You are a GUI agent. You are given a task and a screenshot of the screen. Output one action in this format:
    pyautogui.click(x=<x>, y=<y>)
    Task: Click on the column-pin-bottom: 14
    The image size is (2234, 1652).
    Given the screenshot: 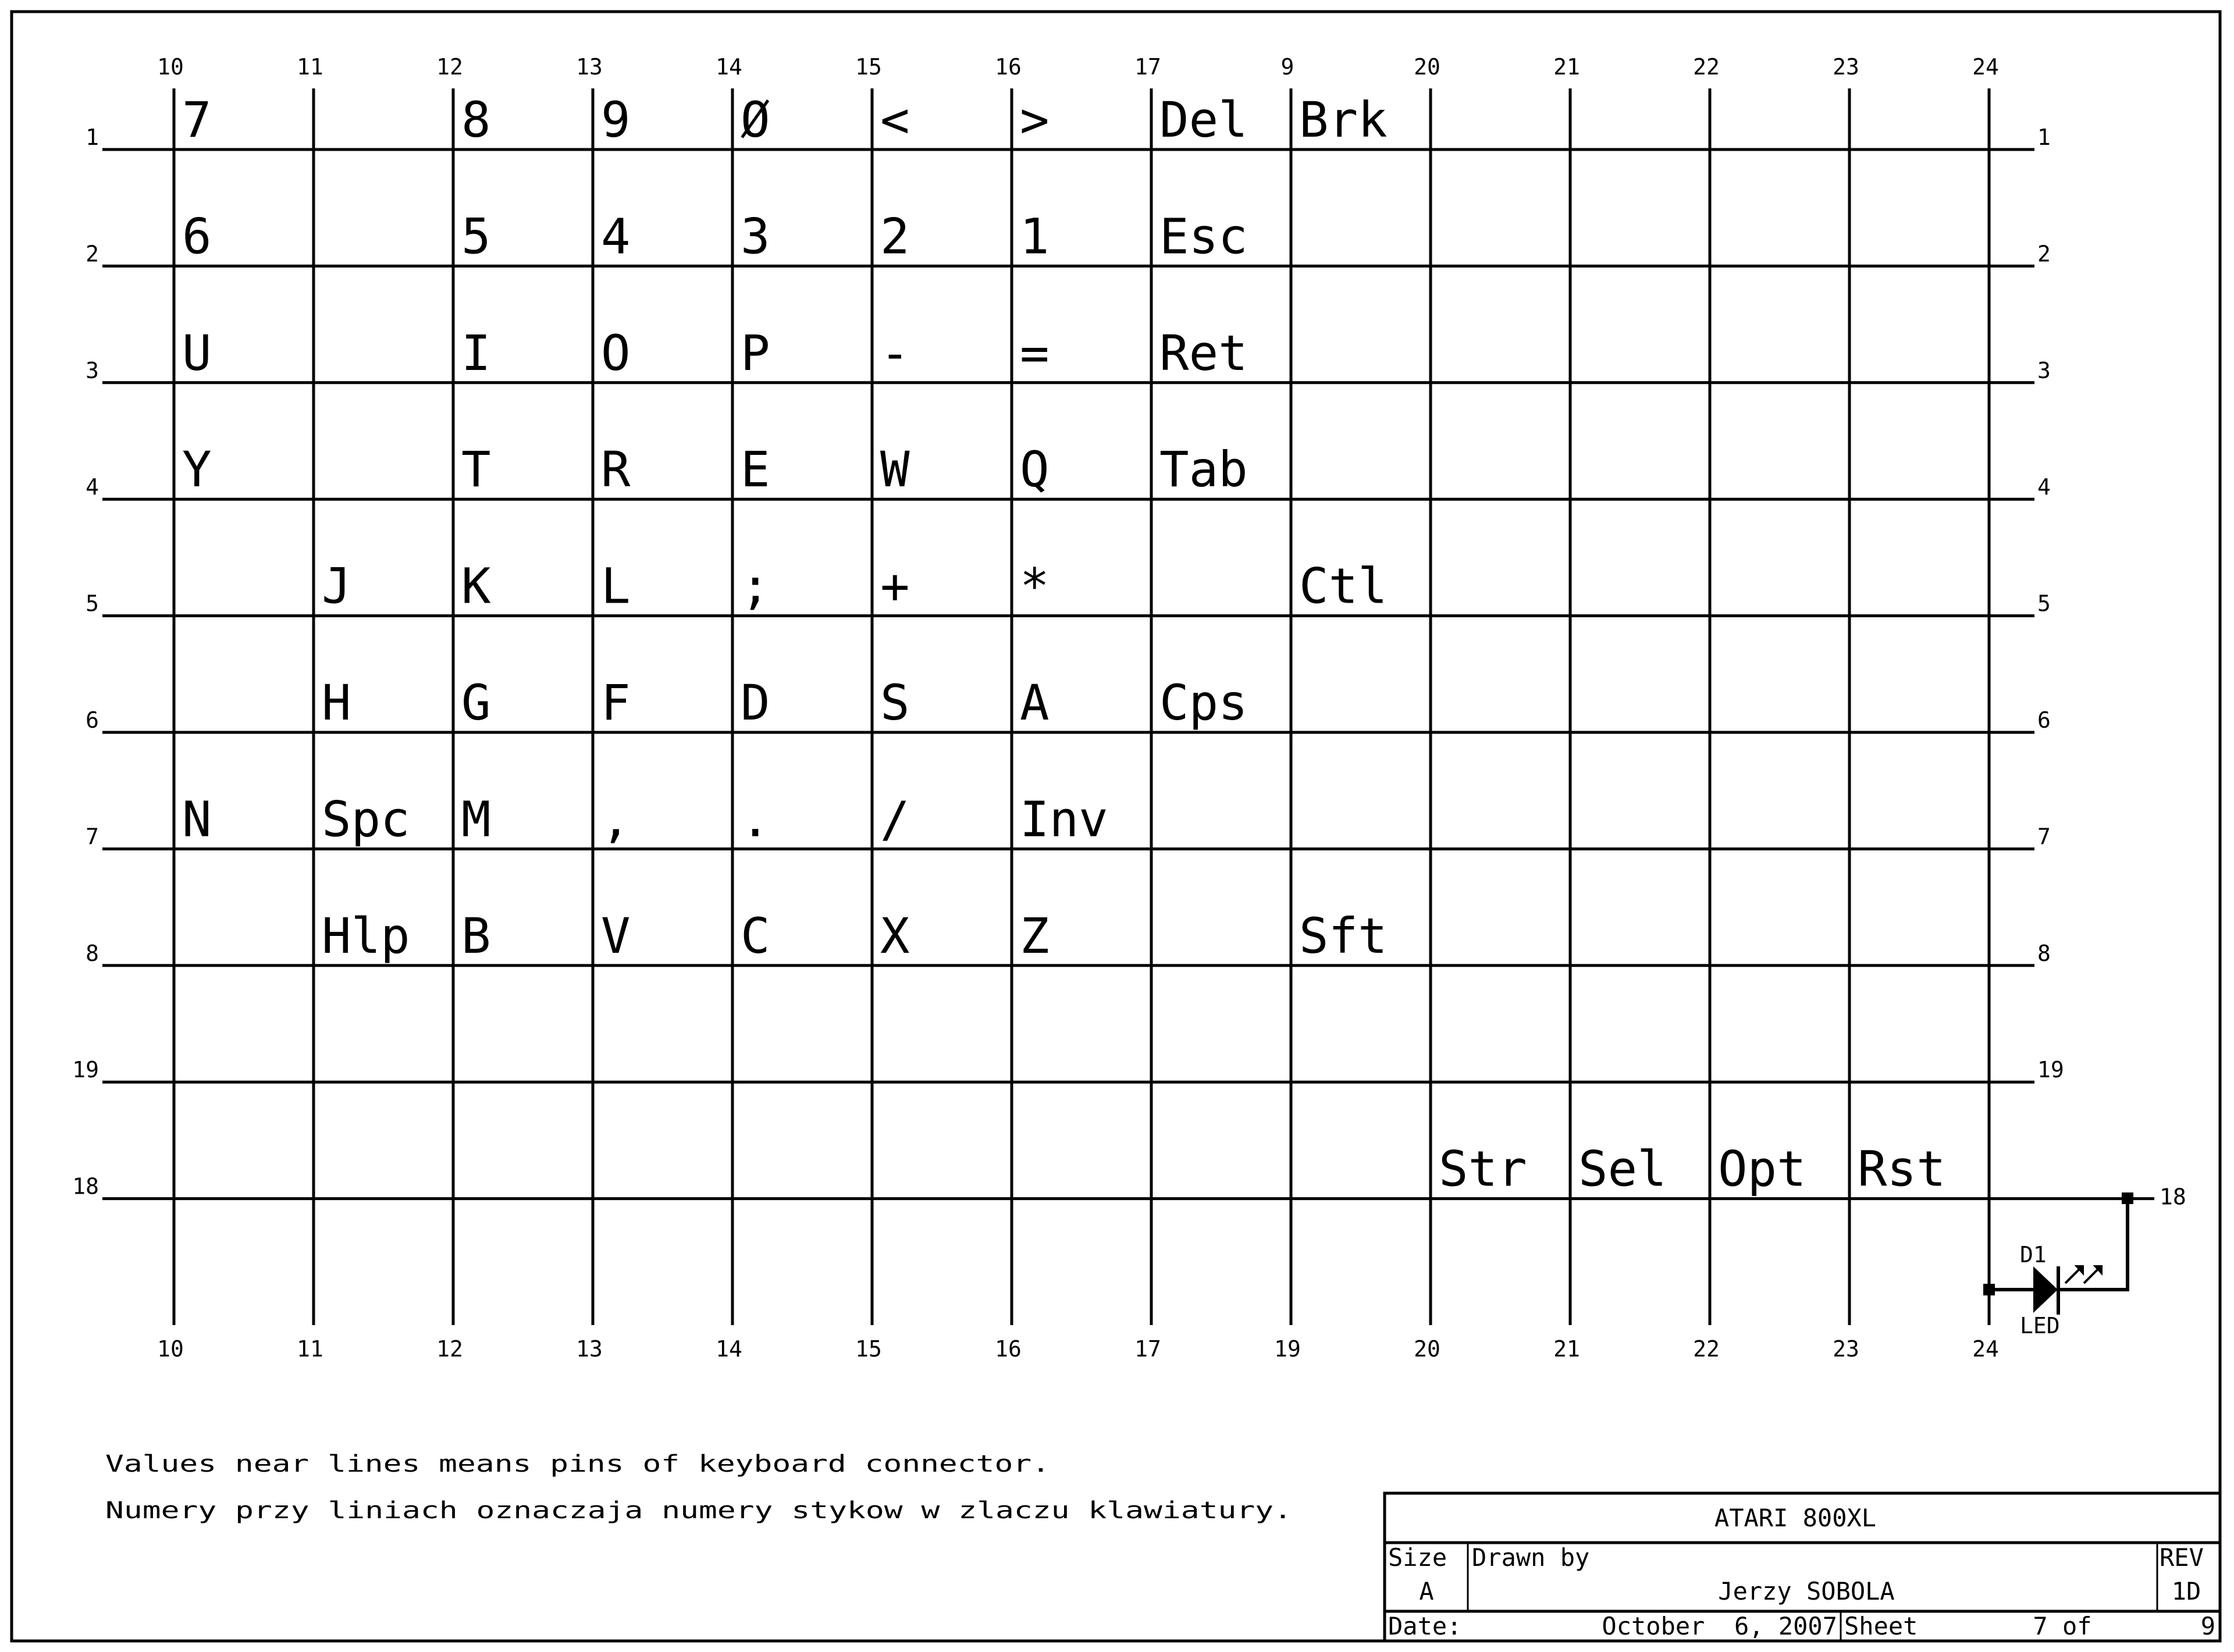 What is the action you would take?
    pyautogui.click(x=729, y=1349)
    